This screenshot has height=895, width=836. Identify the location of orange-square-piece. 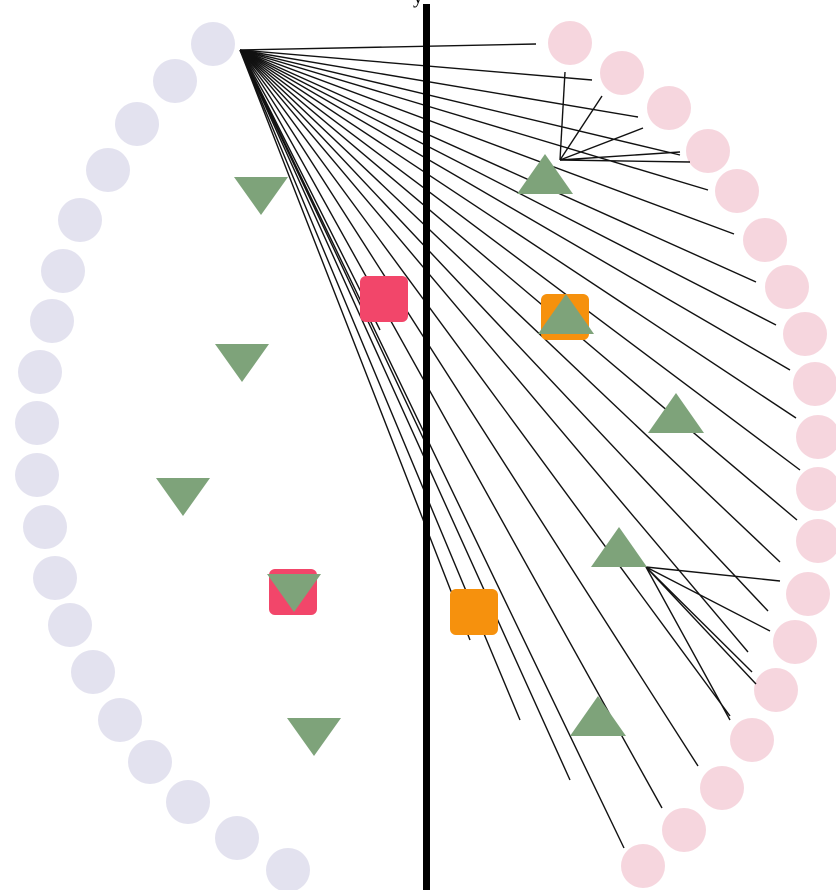
(474, 612).